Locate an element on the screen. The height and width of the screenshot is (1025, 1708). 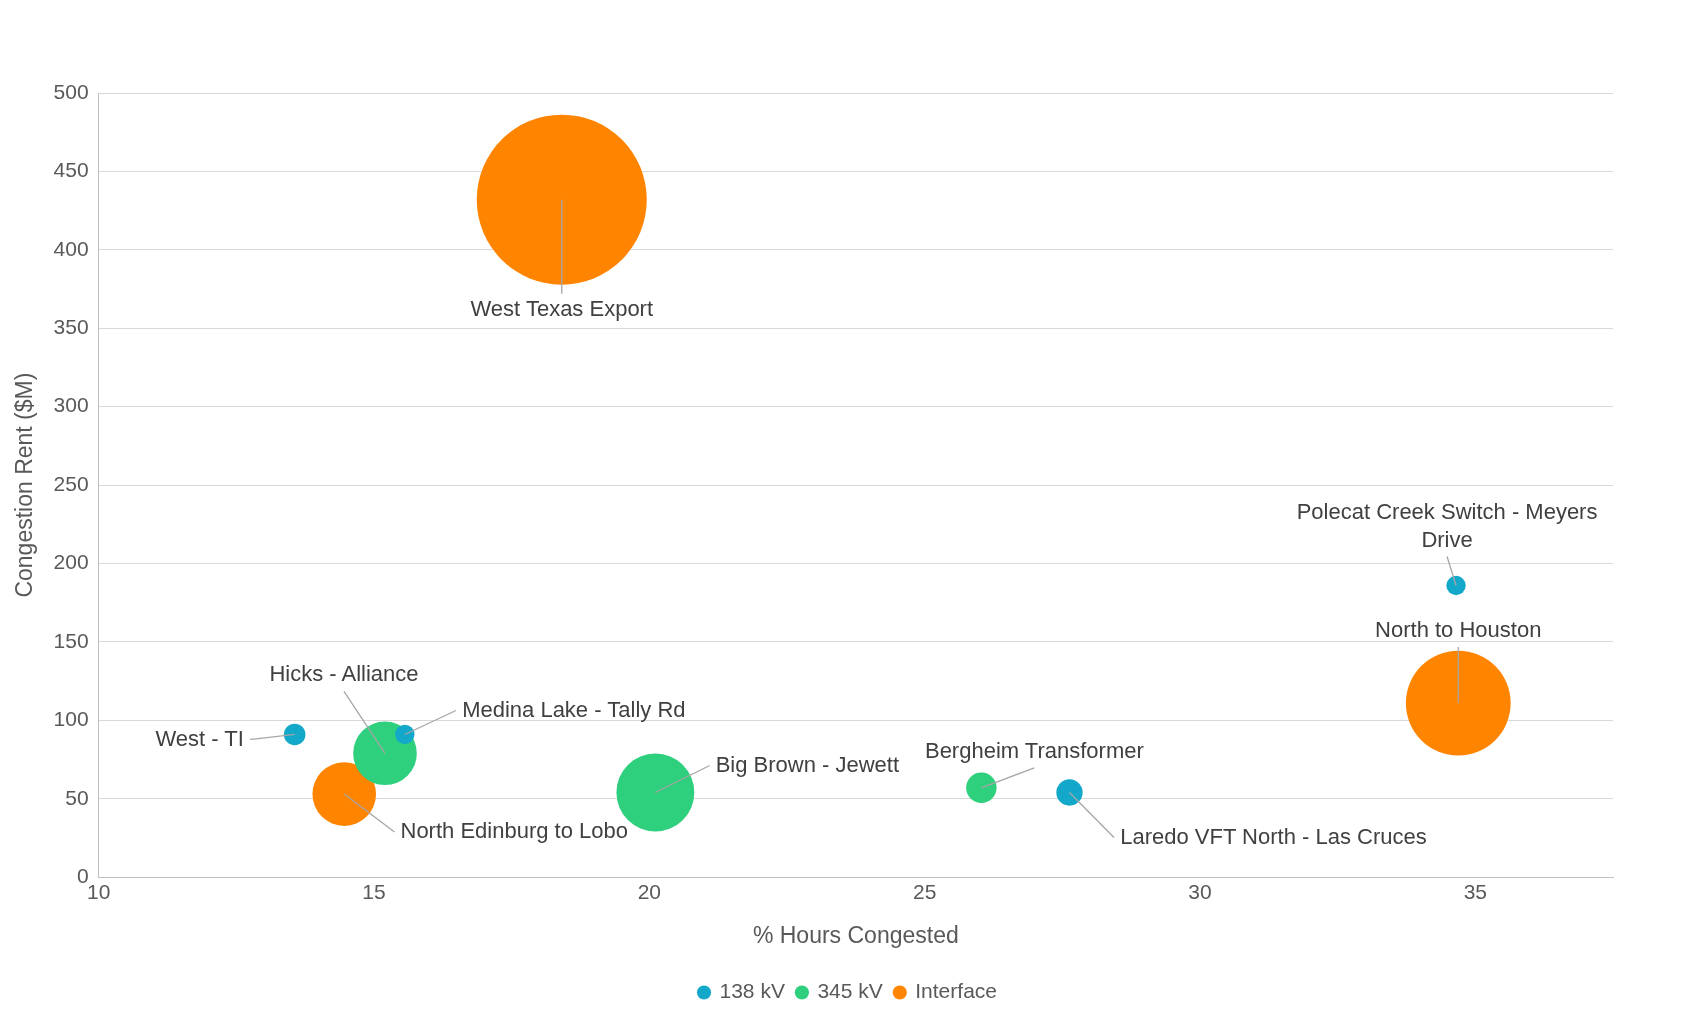
y-tick-label: 50 is located at coordinates (77, 797).